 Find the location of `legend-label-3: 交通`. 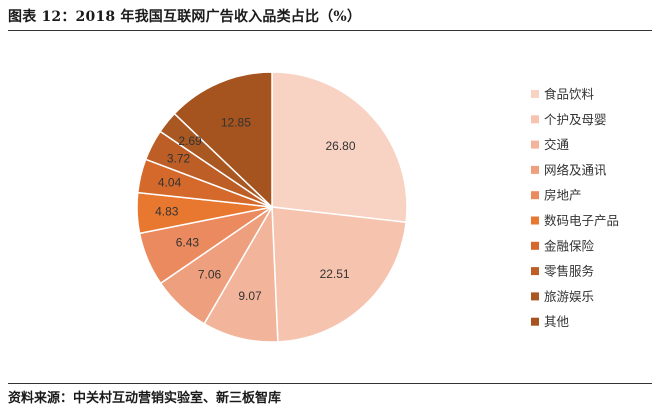

legend-label-3: 交通 is located at coordinates (557, 144).